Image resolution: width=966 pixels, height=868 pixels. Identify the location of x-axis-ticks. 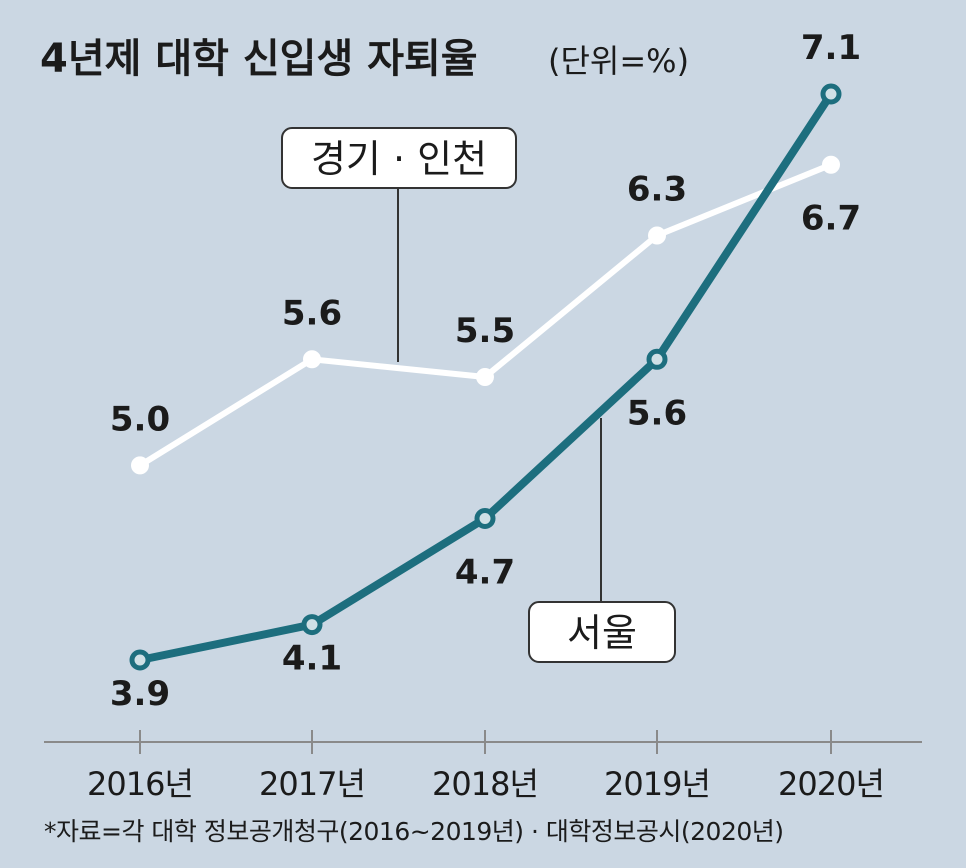
(485, 742).